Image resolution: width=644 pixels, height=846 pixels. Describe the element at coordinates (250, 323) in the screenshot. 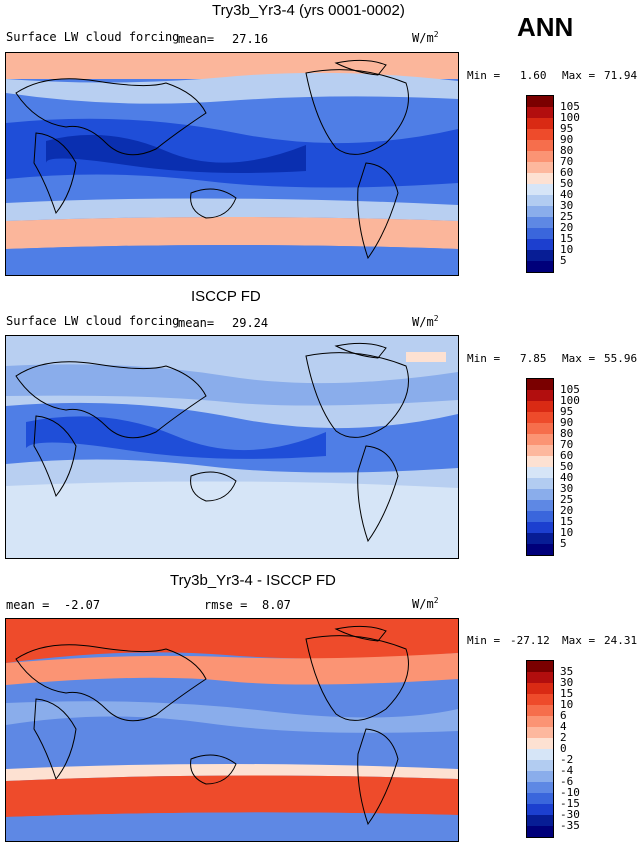

I see `panel2-mean-value: 29.24` at that location.